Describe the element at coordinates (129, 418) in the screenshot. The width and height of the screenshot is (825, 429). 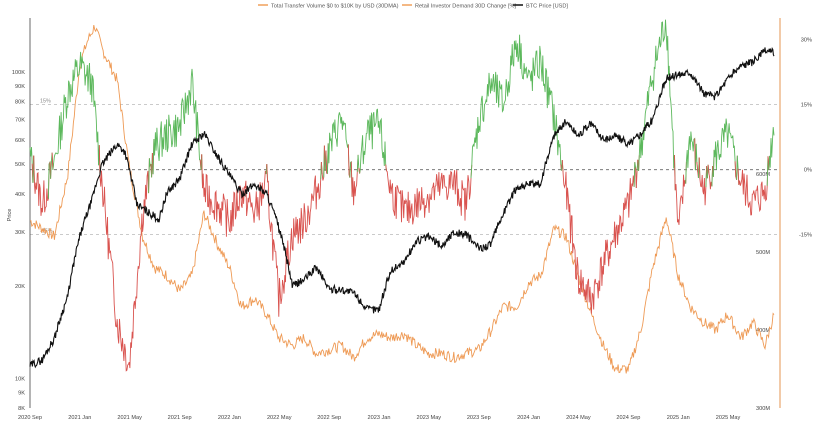
I see `x-tick-label: 2021 May` at that location.